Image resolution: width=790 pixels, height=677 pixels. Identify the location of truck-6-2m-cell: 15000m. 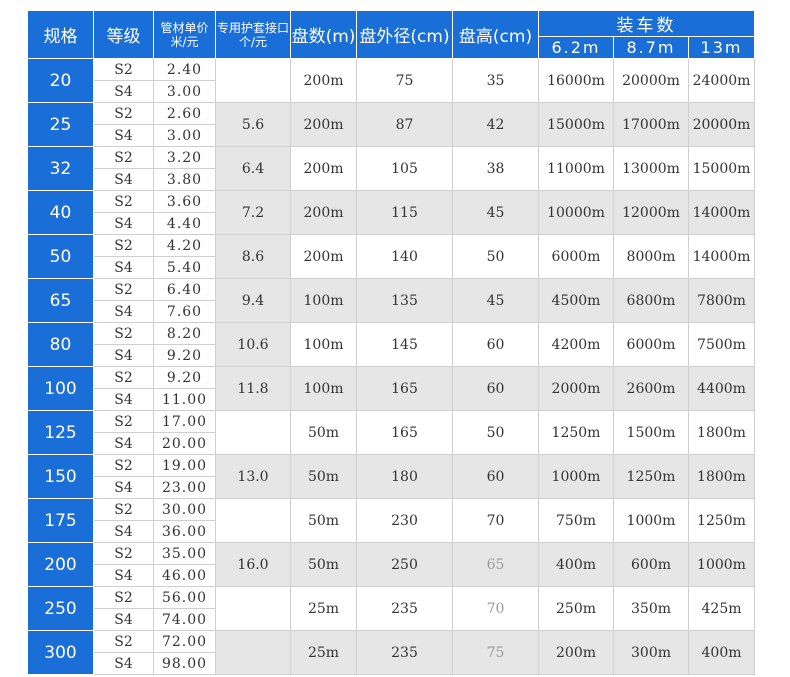
(576, 124).